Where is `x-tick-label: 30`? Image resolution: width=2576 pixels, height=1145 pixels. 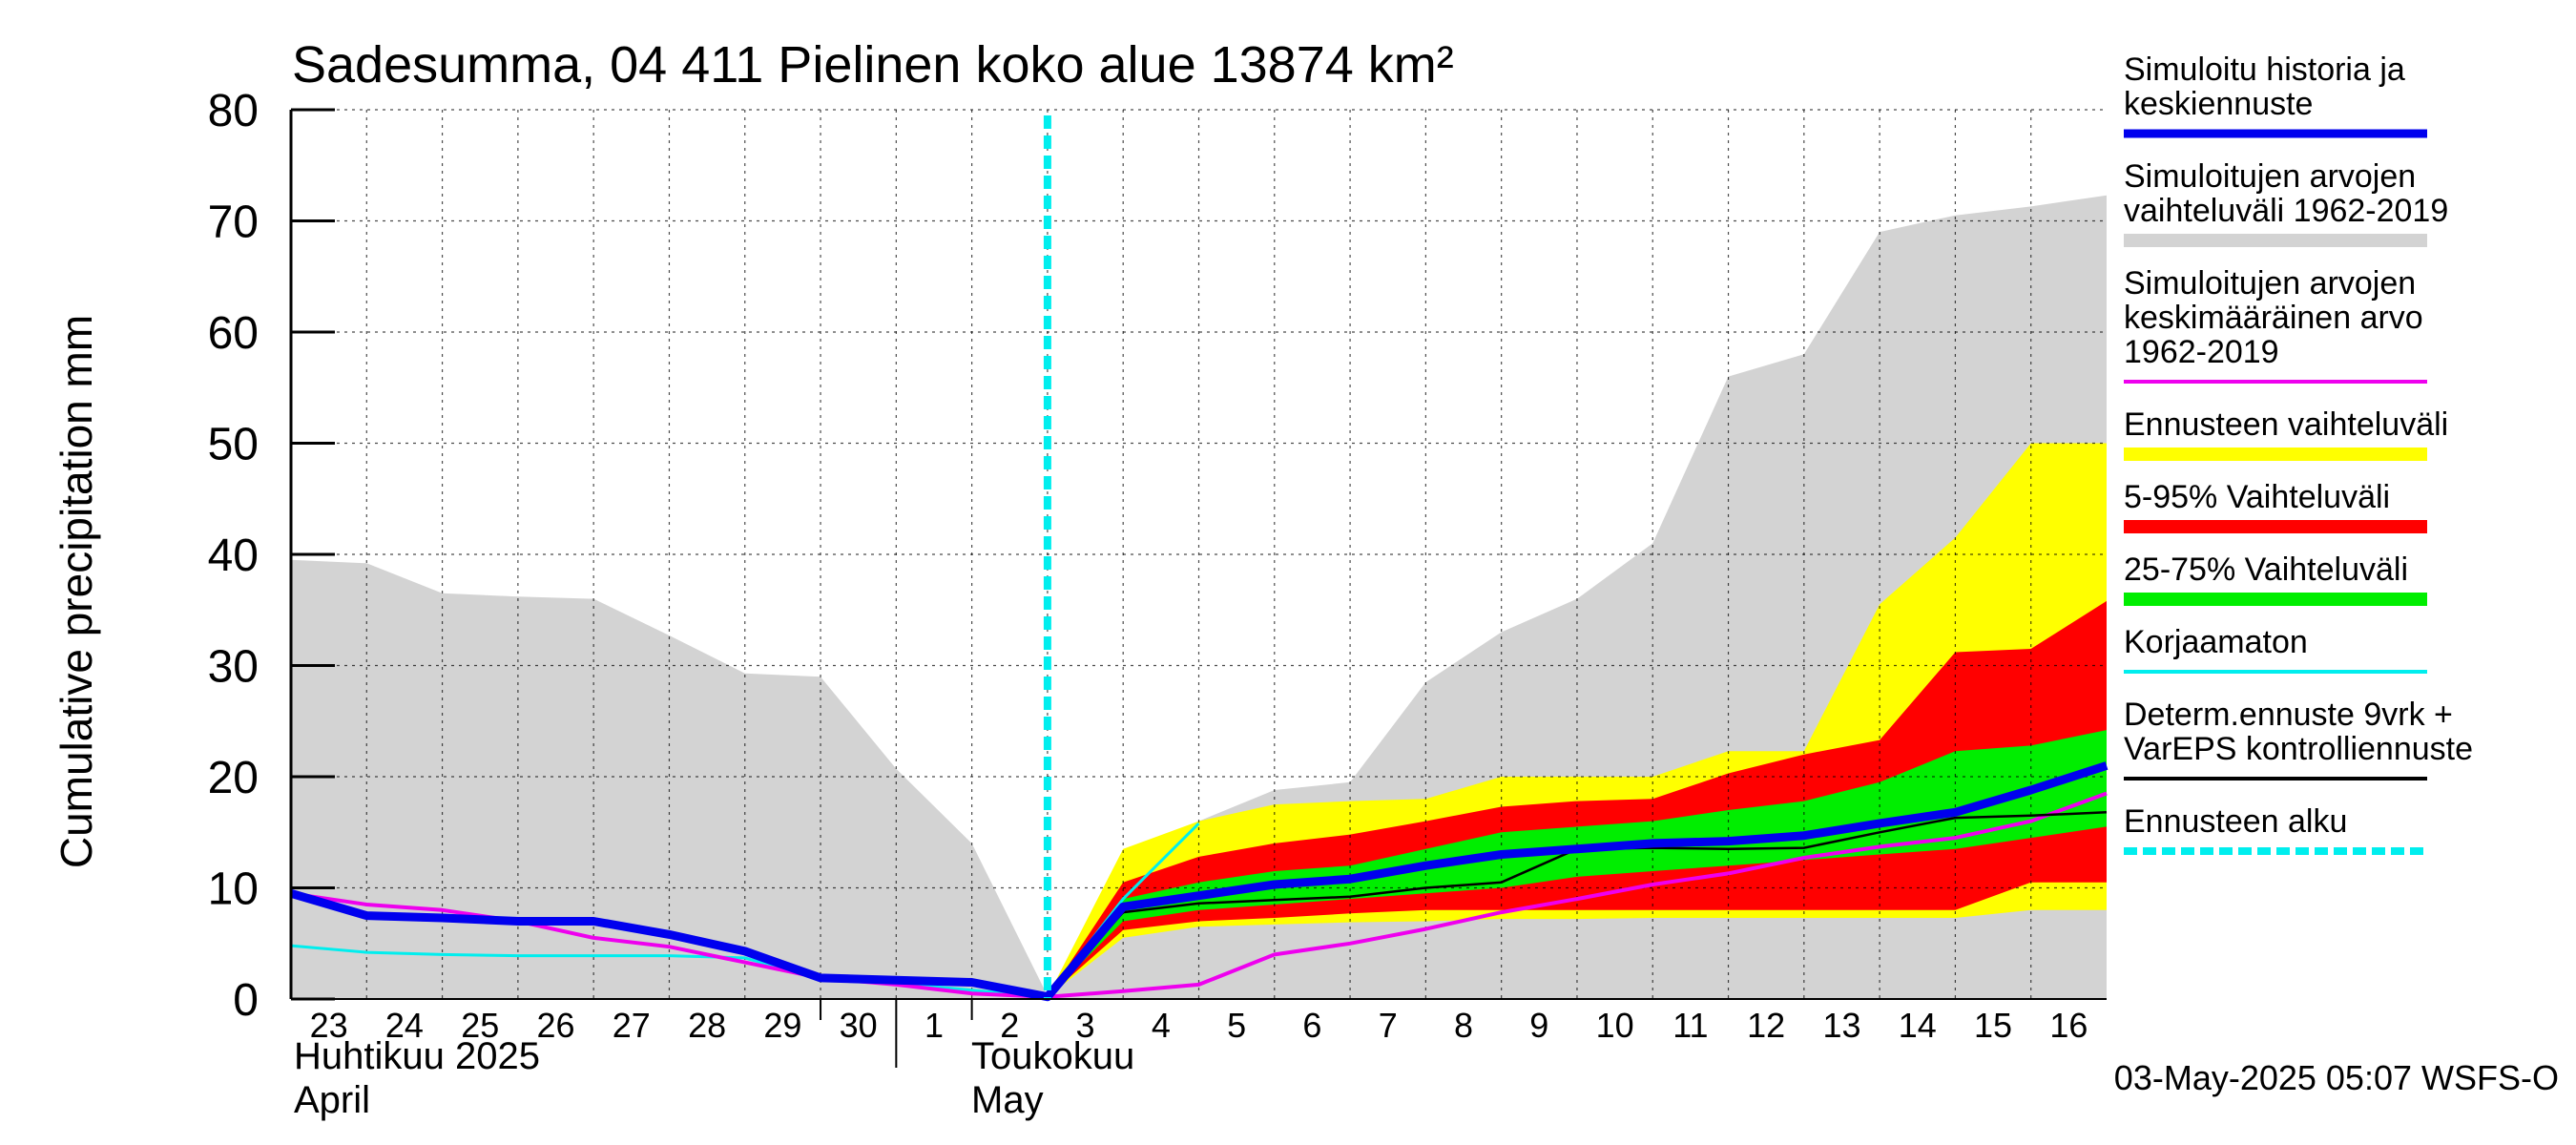 x-tick-label: 30 is located at coordinates (859, 1025).